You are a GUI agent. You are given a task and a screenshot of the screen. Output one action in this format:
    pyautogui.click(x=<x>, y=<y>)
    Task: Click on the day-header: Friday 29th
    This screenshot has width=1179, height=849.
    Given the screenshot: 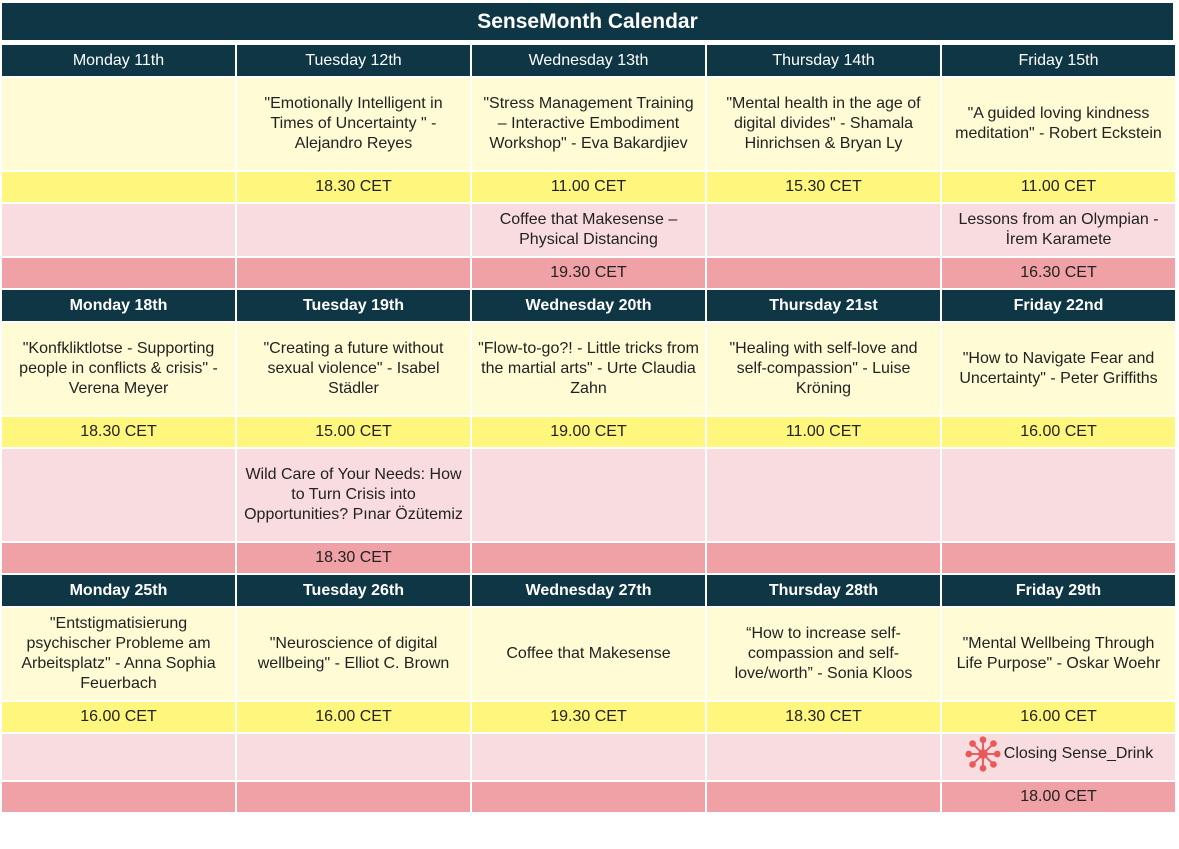 What is the action you would take?
    pyautogui.click(x=1058, y=590)
    